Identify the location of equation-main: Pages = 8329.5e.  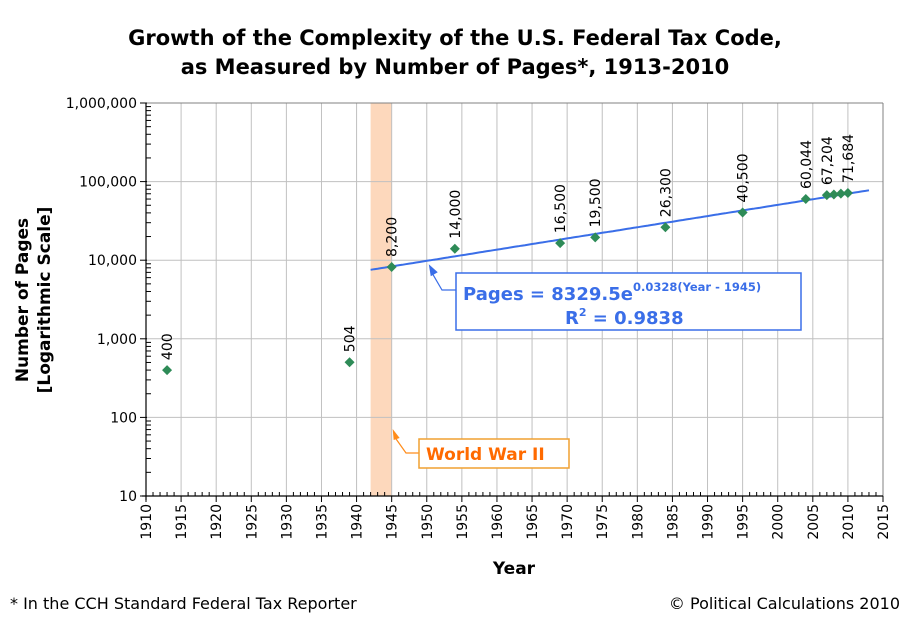
(548, 294).